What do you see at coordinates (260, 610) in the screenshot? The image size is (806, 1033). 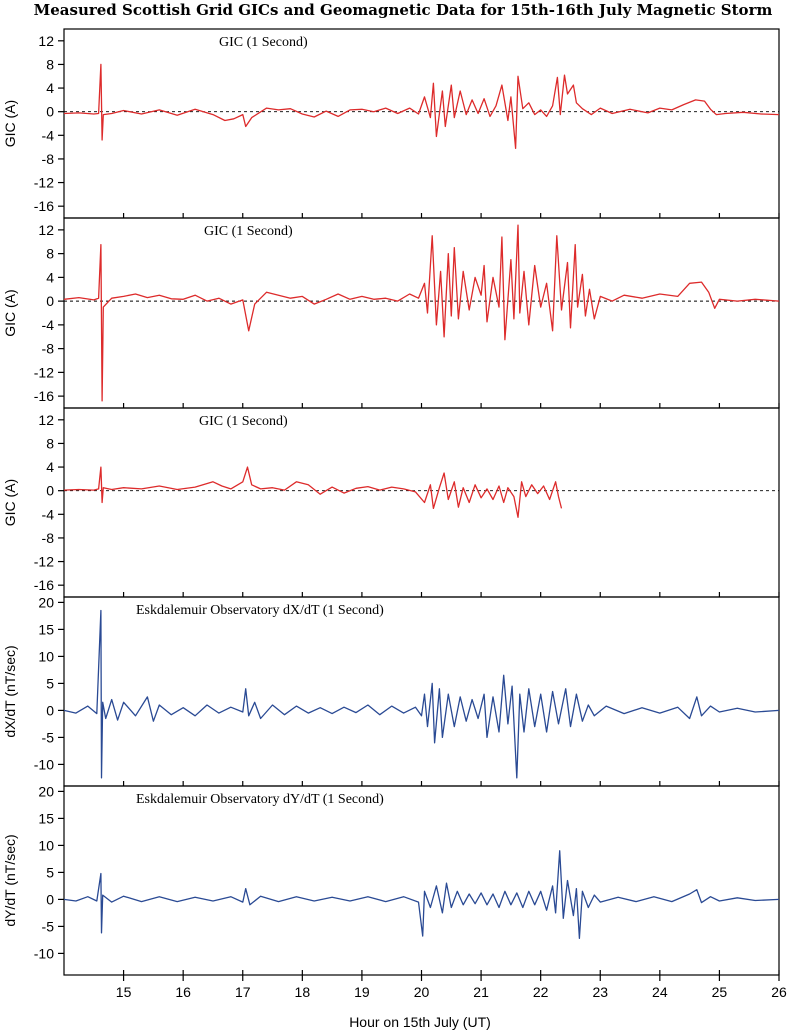 I see `panel-label: Eskdalemuir Observatory dX/dT (1 Second)` at bounding box center [260, 610].